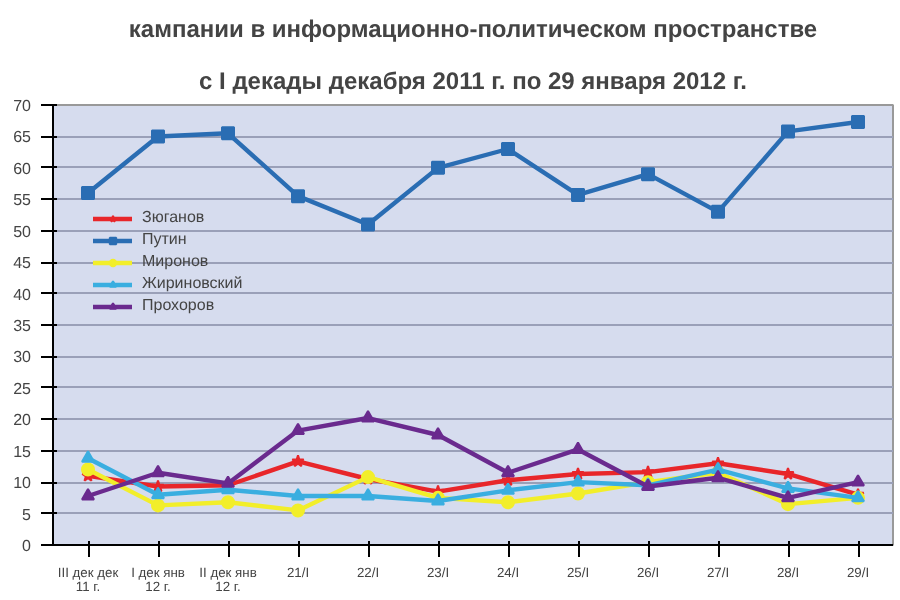 Image resolution: width=900 pixels, height=600 pixels. I want to click on y-tick-label: 25, so click(23, 388).